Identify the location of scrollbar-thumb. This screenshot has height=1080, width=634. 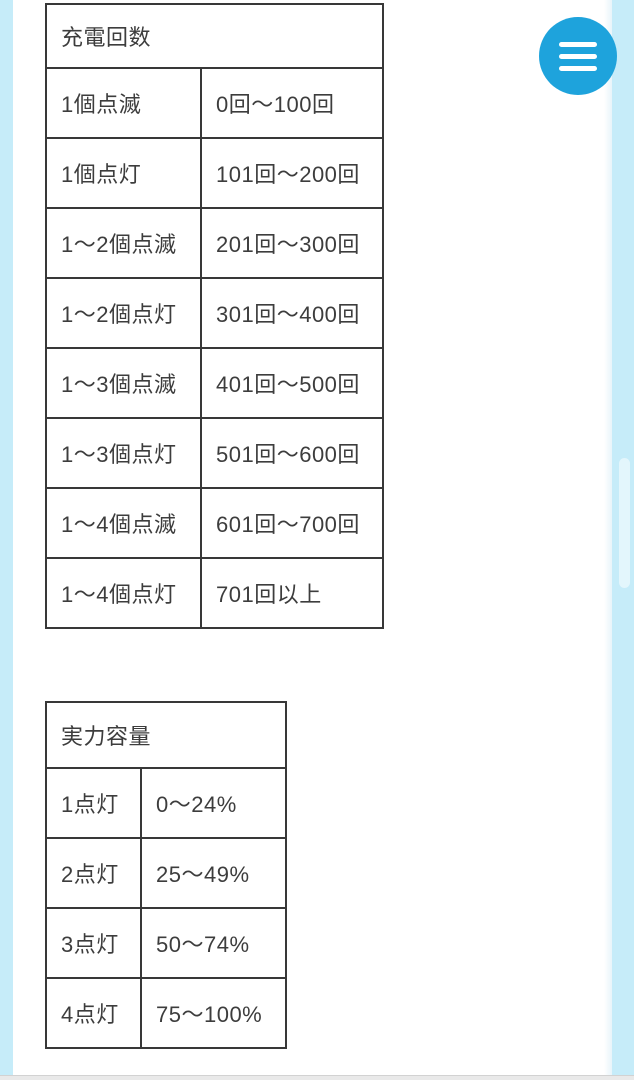
(624, 523).